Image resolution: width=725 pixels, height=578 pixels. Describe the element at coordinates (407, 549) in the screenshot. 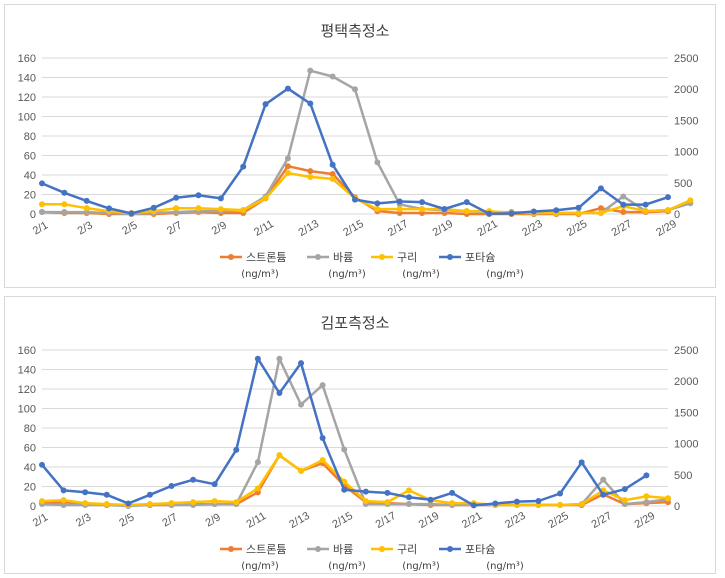

I see `legend-label: 구리` at that location.